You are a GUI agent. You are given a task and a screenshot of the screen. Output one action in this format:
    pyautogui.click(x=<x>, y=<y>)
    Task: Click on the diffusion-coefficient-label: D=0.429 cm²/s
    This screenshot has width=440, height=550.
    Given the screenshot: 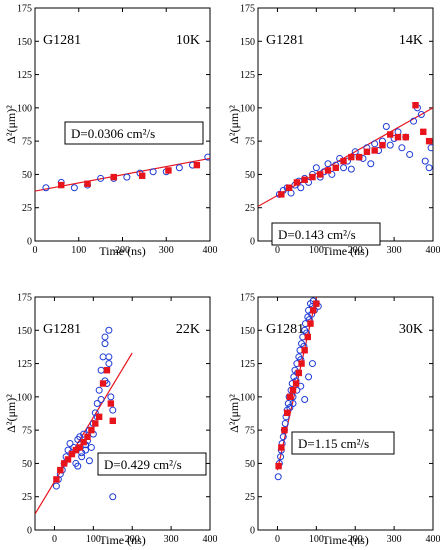 What is the action you would take?
    pyautogui.click(x=143, y=464)
    